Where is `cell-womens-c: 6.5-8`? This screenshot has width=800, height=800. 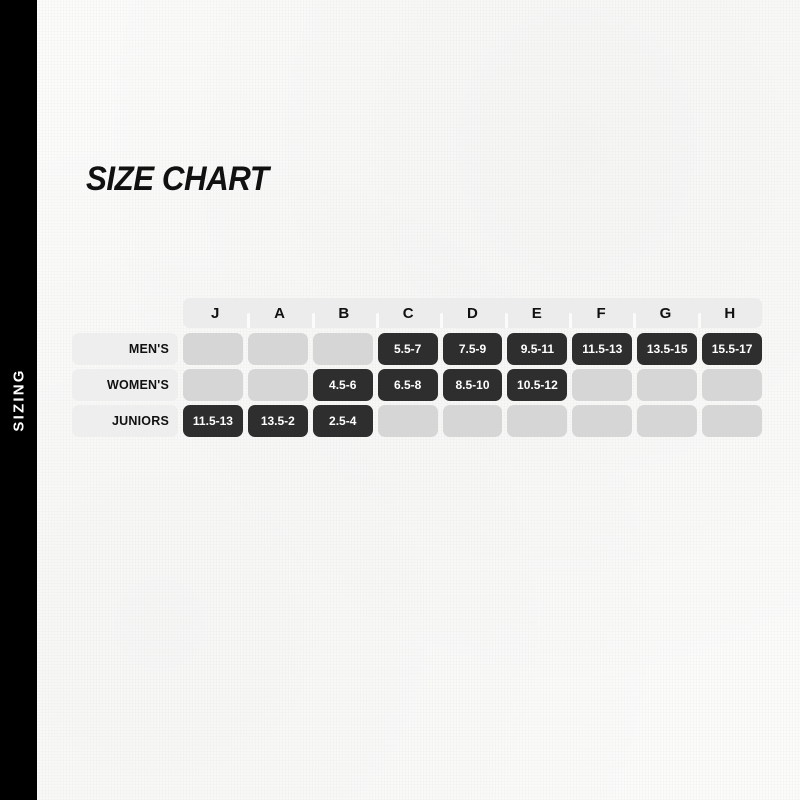 cell-womens-c: 6.5-8 is located at coordinates (407, 385).